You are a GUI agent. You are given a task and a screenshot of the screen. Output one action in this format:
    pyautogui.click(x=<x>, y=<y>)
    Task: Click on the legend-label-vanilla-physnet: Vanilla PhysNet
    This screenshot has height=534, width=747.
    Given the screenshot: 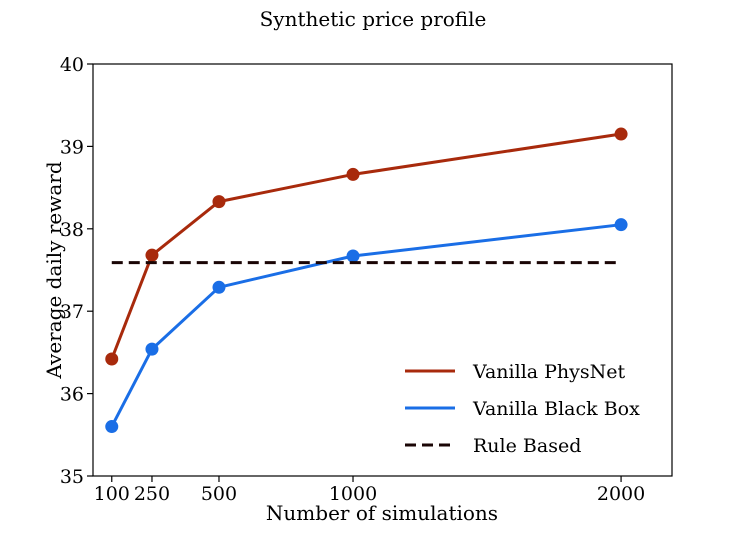 What is the action you would take?
    pyautogui.click(x=549, y=372)
    